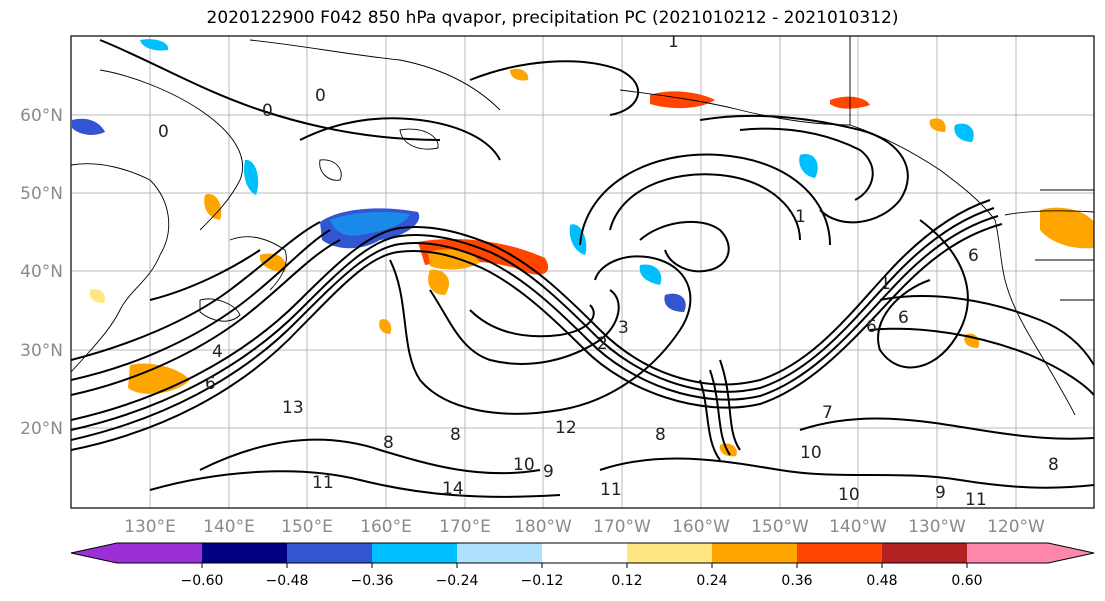 The image size is (1105, 601). What do you see at coordinates (780, 527) in the screenshot?
I see `lon-label: 150°W` at bounding box center [780, 527].